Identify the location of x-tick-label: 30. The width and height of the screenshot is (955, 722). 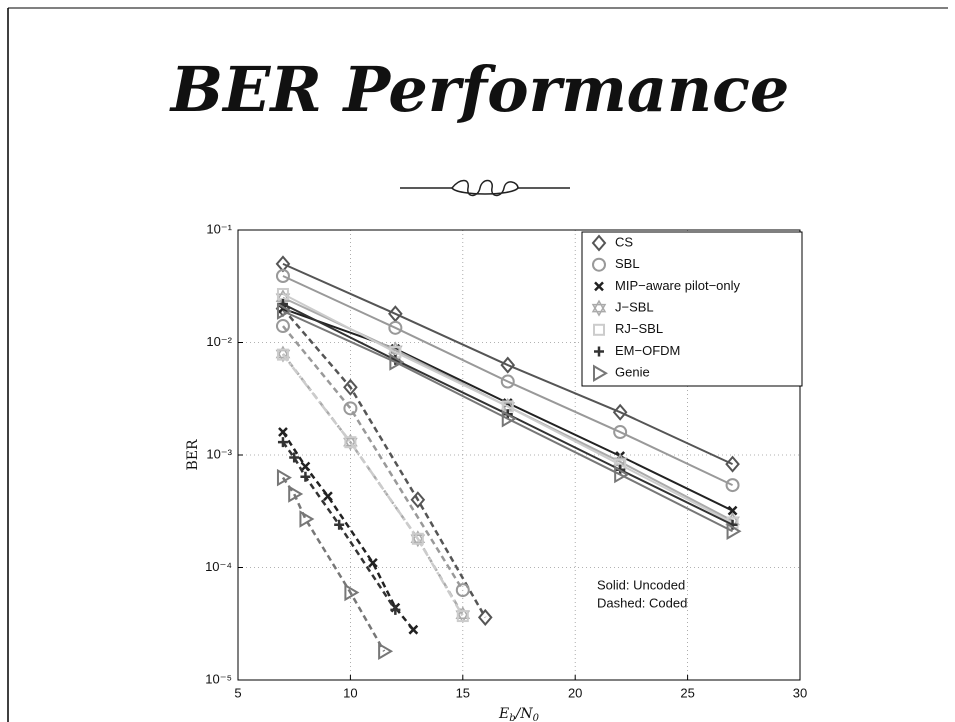
(800, 692).